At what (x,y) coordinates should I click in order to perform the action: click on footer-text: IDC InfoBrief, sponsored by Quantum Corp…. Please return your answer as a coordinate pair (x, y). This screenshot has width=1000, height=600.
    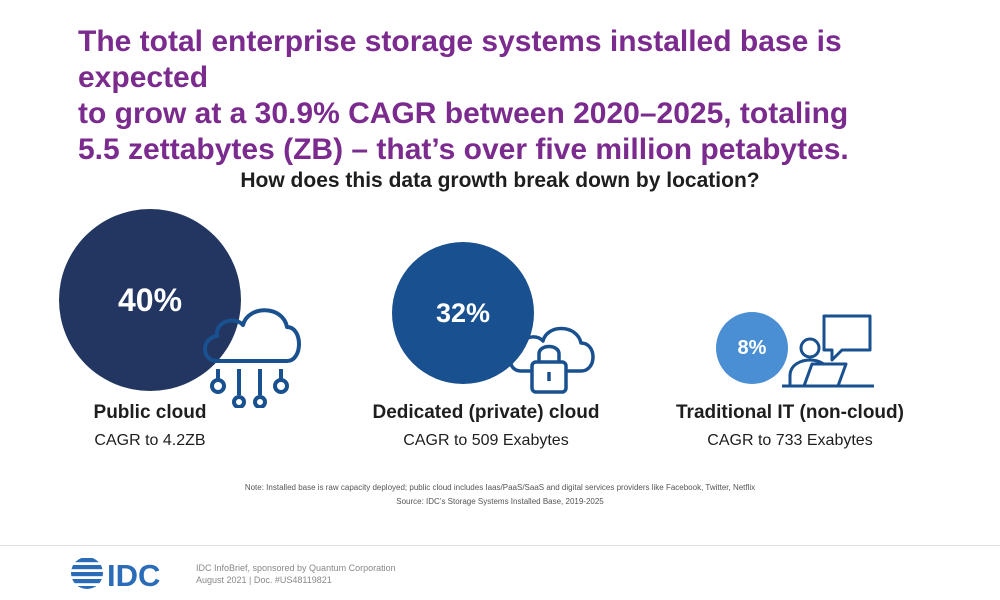
    Looking at the image, I should click on (296, 574).